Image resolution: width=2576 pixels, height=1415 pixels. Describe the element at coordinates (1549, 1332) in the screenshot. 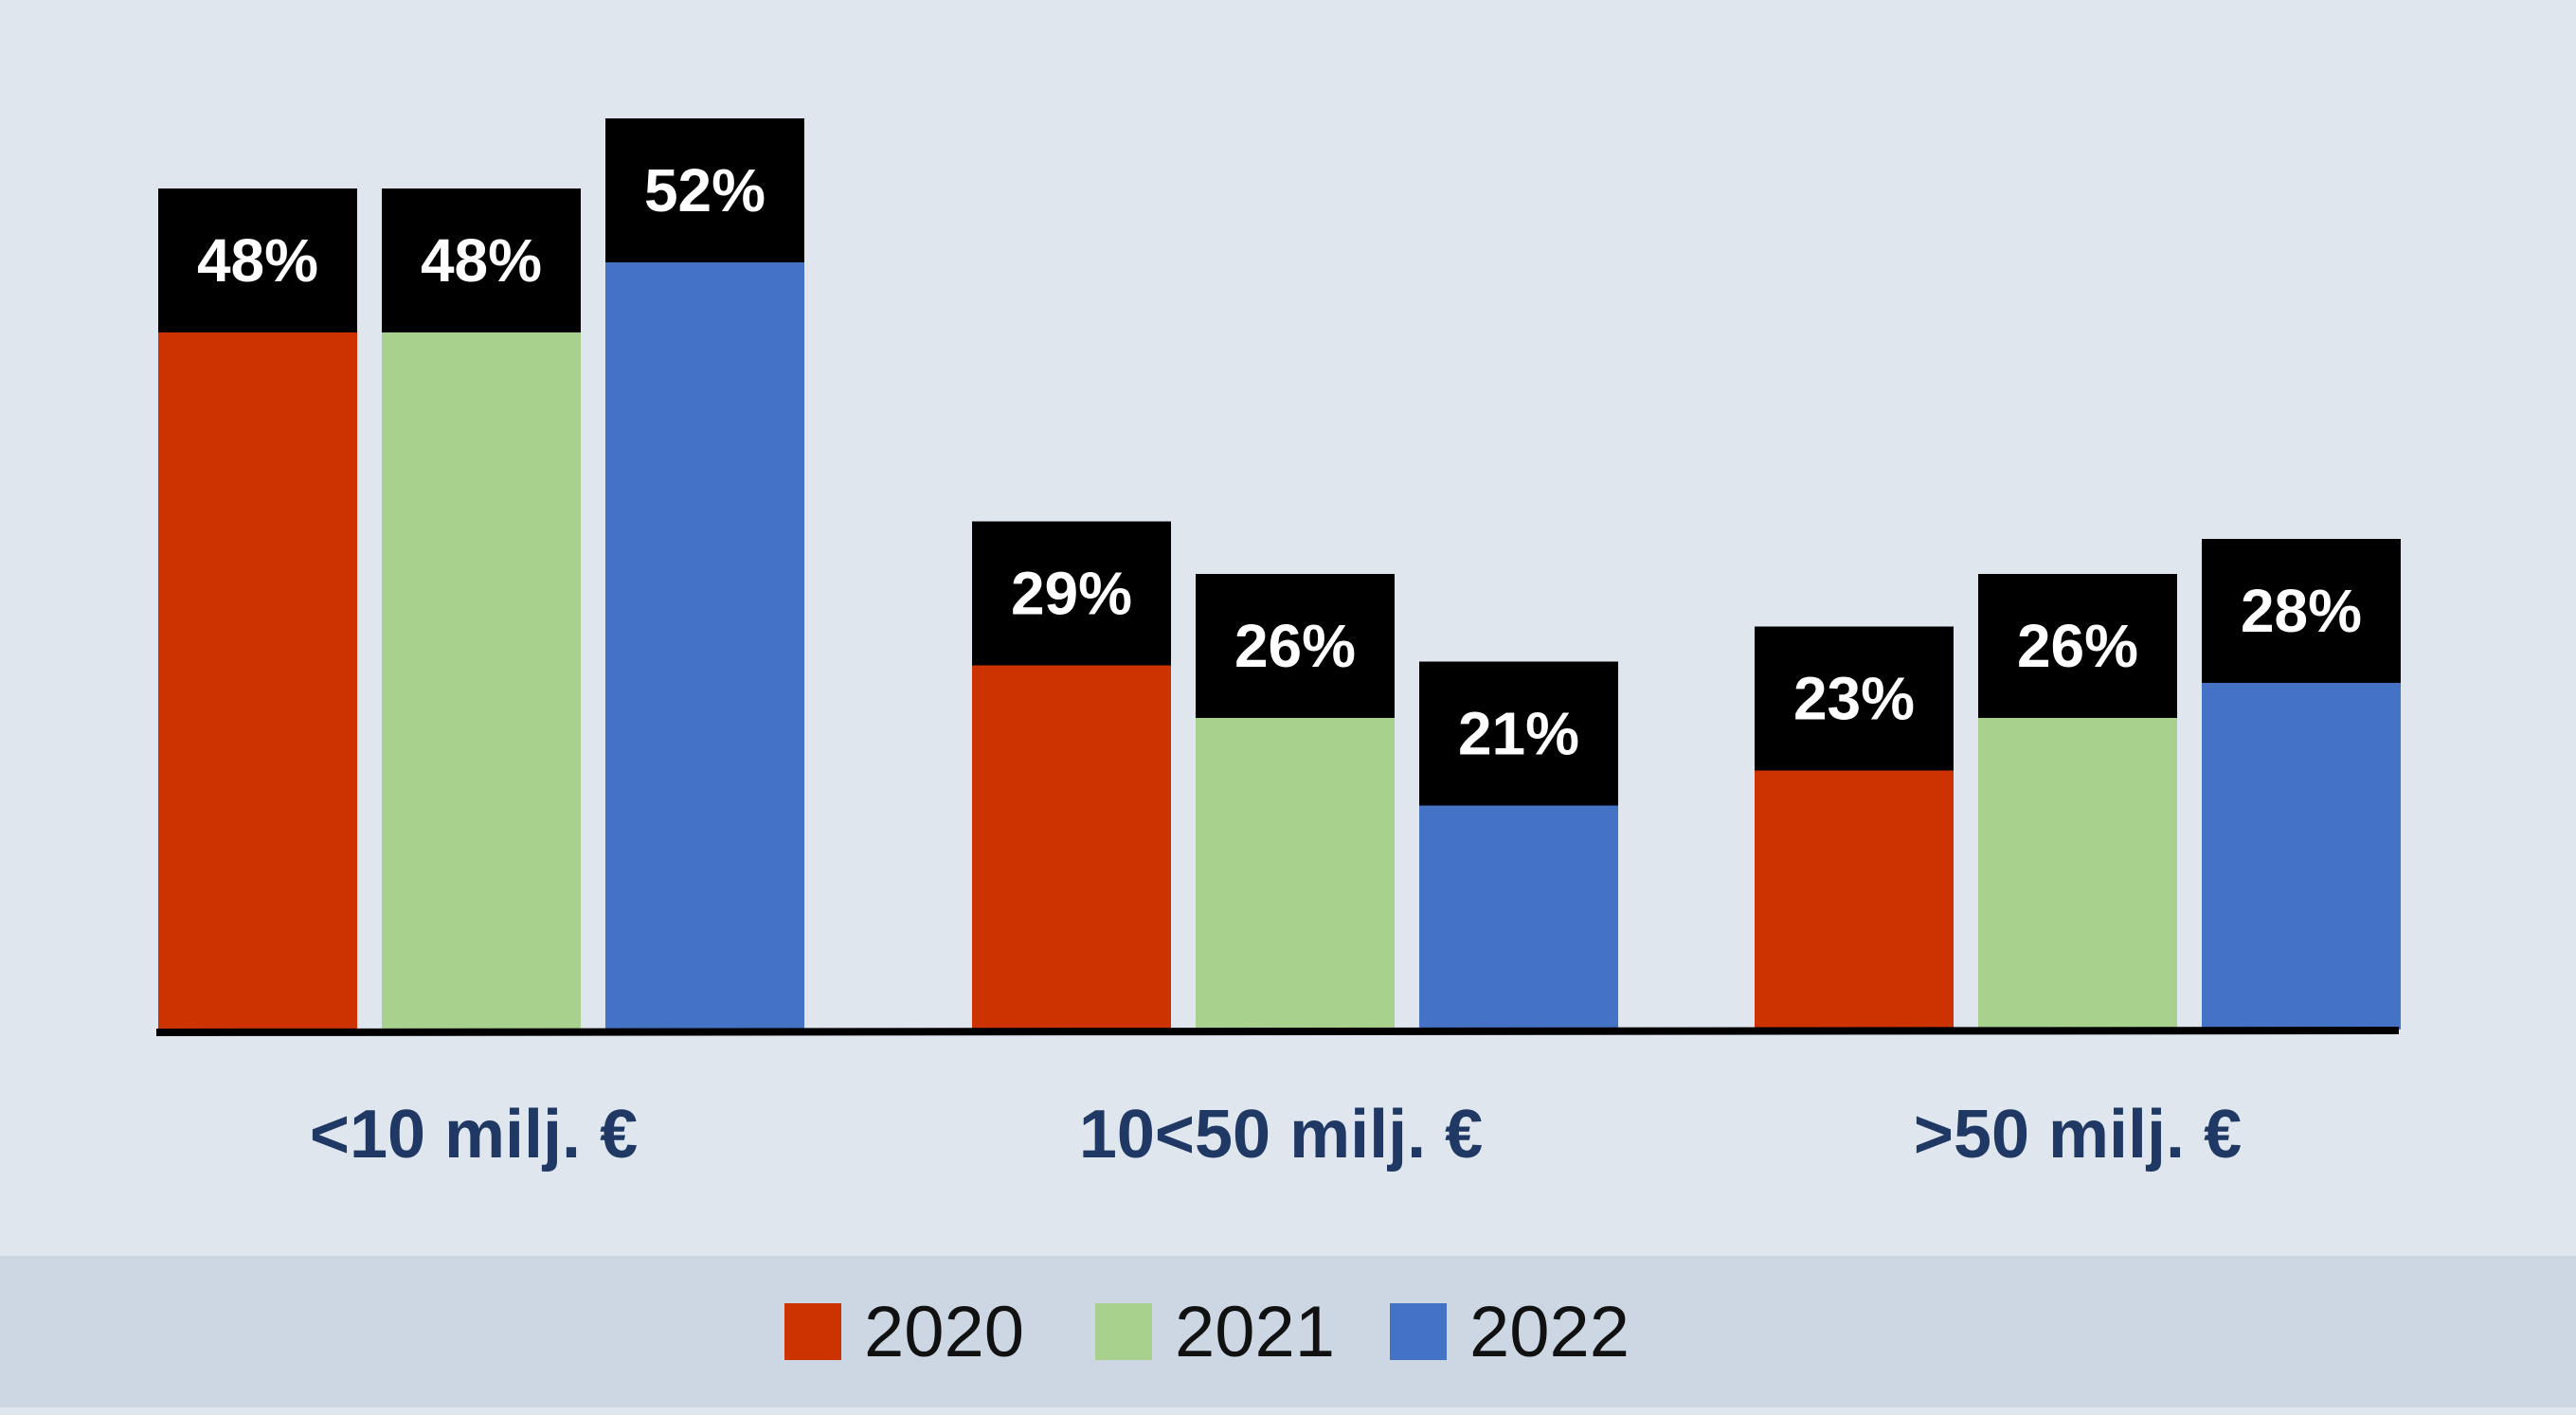

I see `legend-label: 2022` at that location.